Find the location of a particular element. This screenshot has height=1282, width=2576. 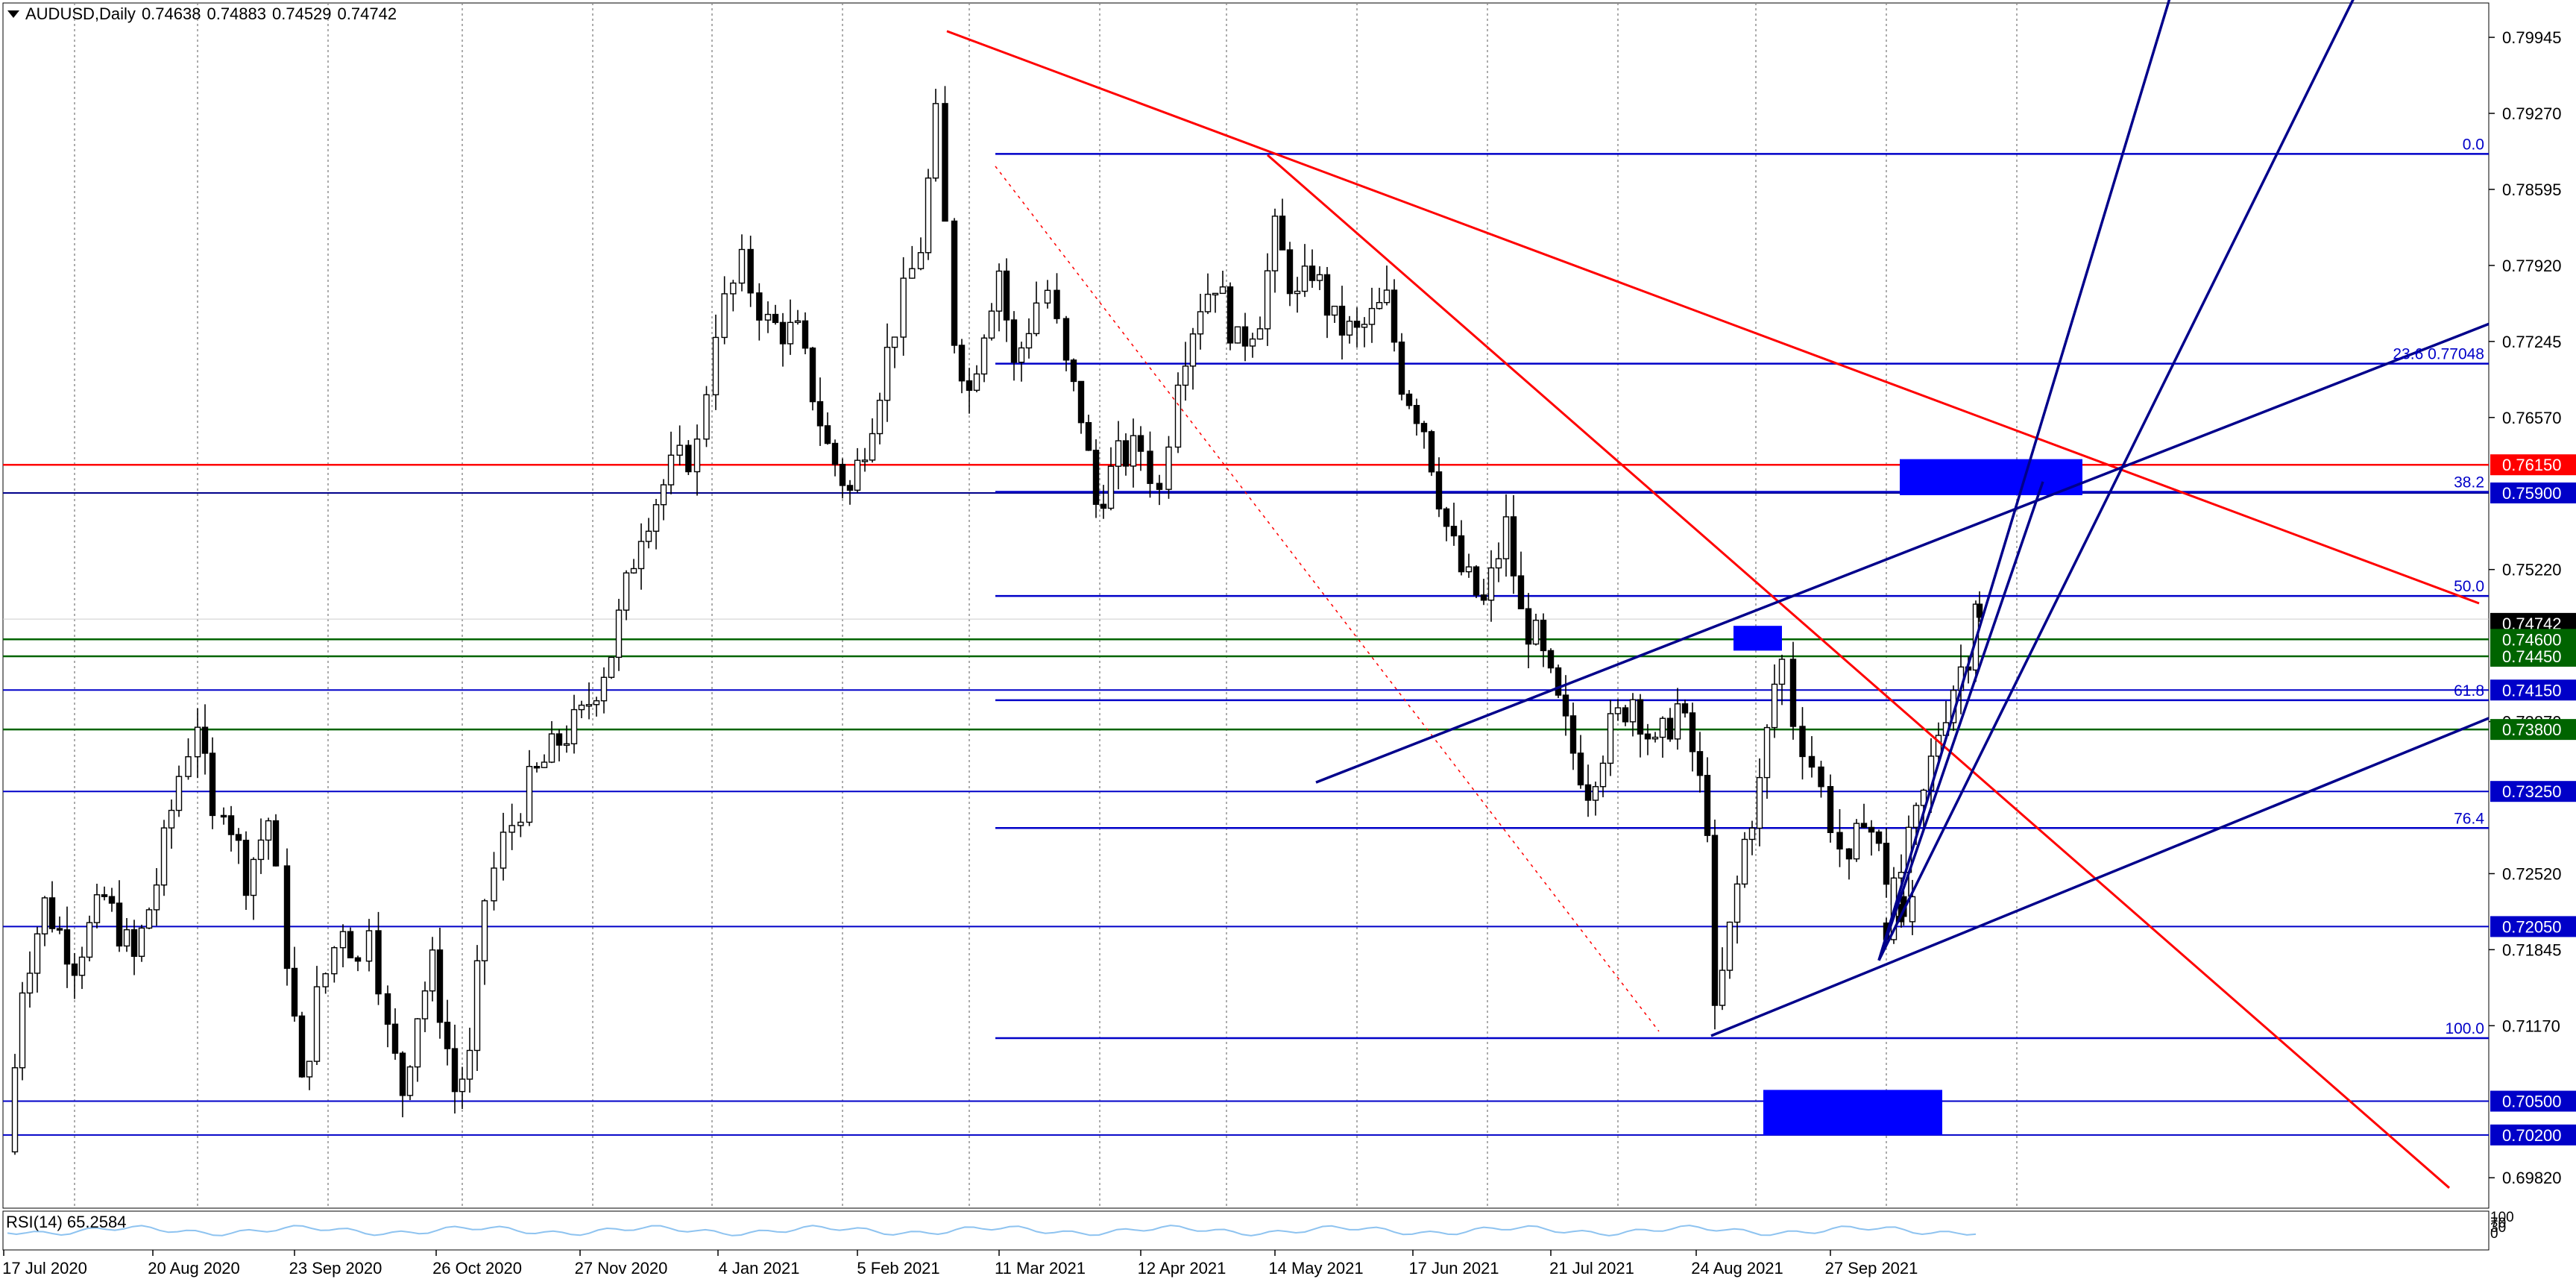

rsi-scale-label: 70 is located at coordinates (2498, 1223).